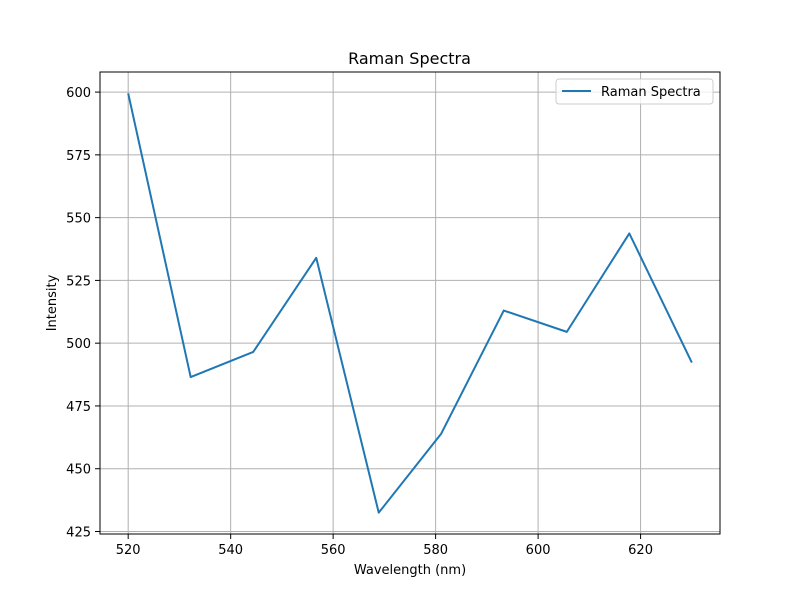 The width and height of the screenshot is (800, 600). What do you see at coordinates (78, 93) in the screenshot?
I see `y-tick-label: 600` at bounding box center [78, 93].